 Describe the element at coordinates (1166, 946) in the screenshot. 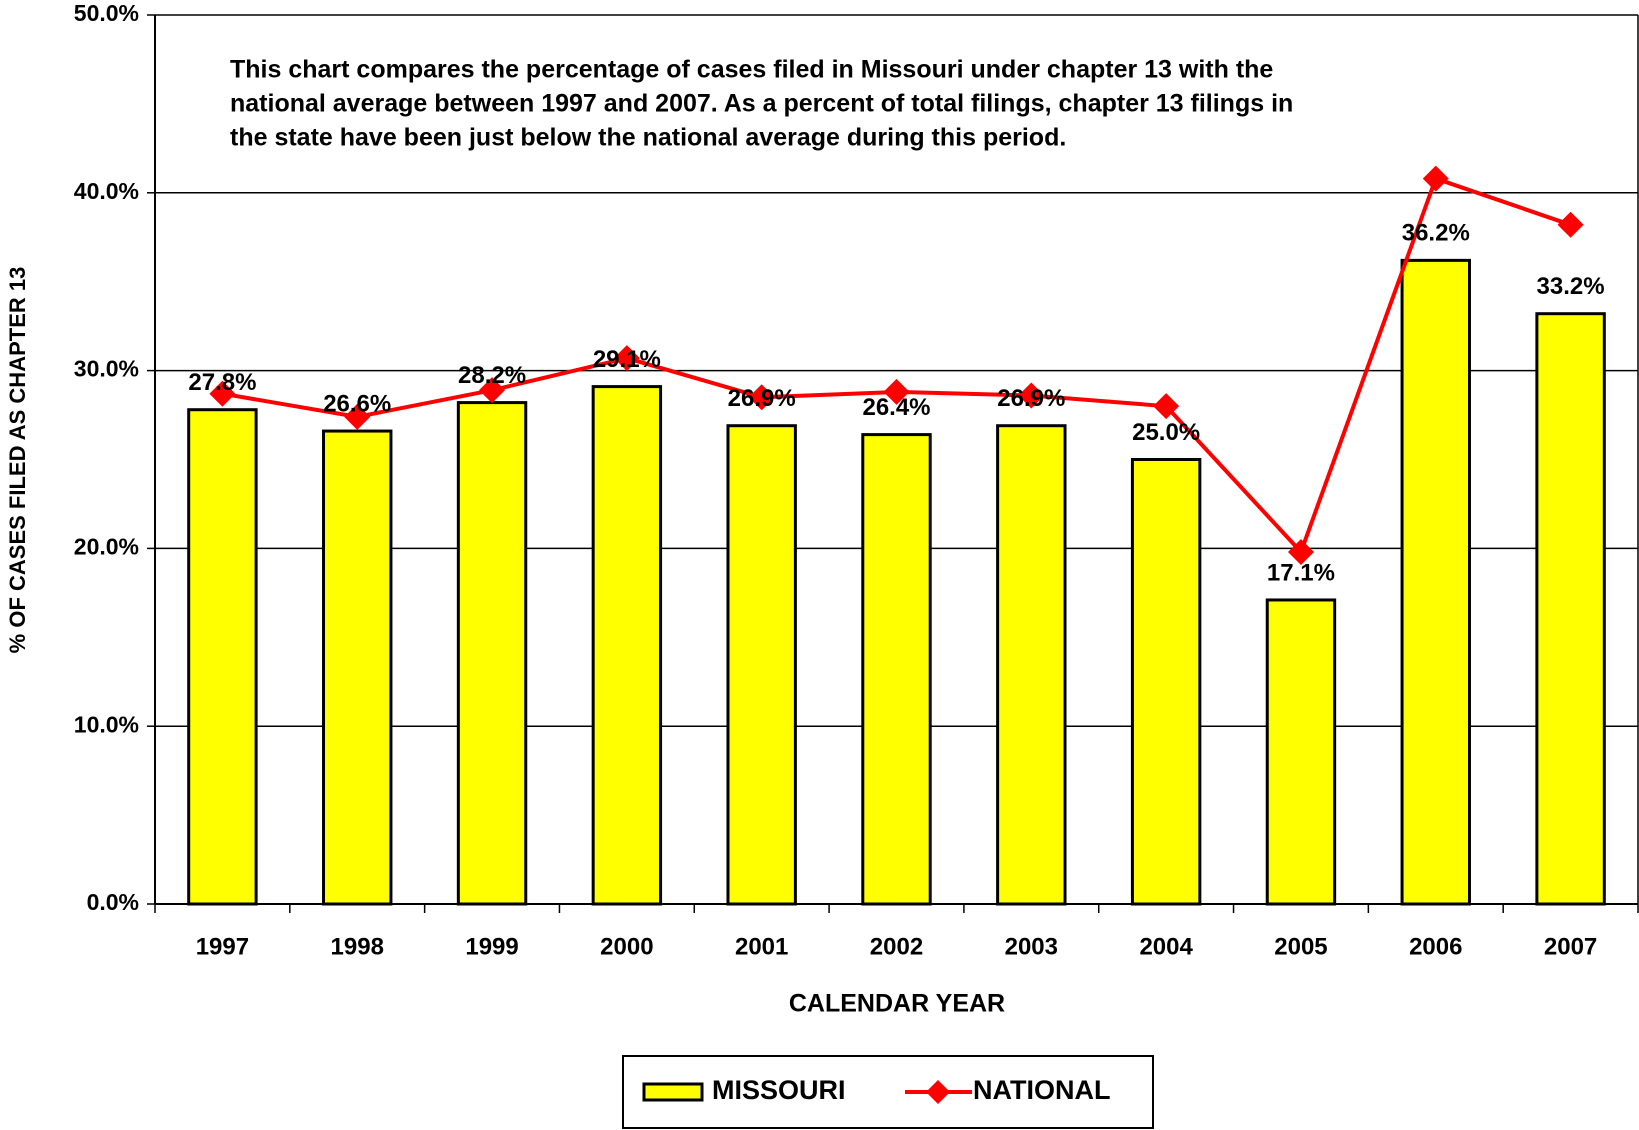

I see `x-tick-label: 2004` at that location.